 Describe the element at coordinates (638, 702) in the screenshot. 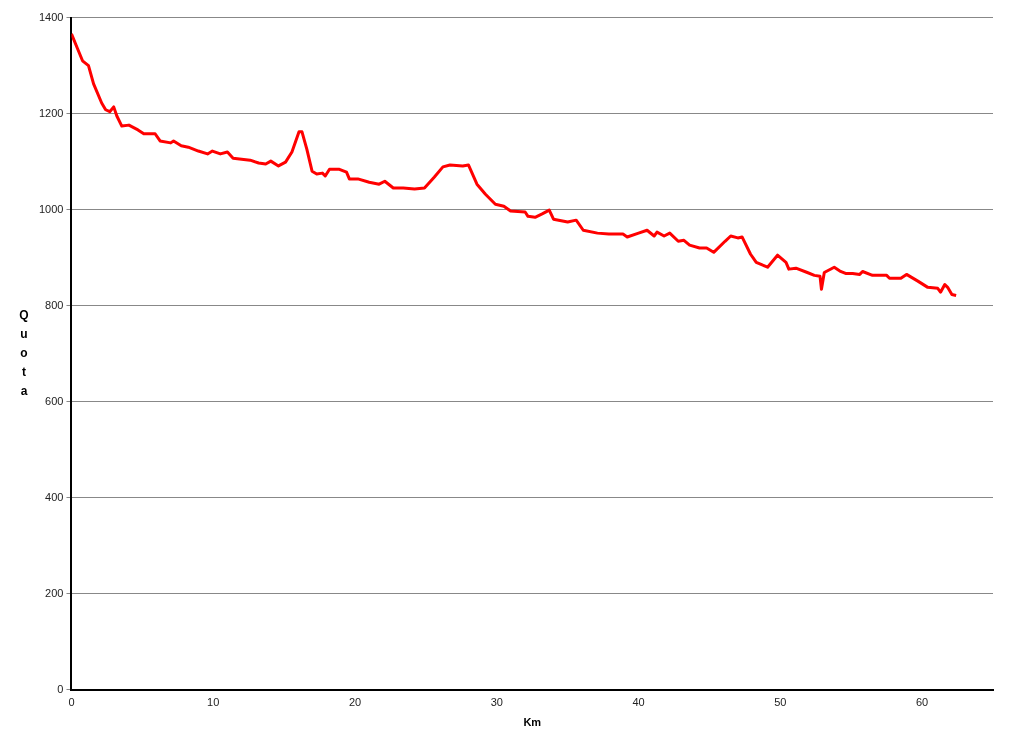

I see `x-tick-label: 40` at that location.